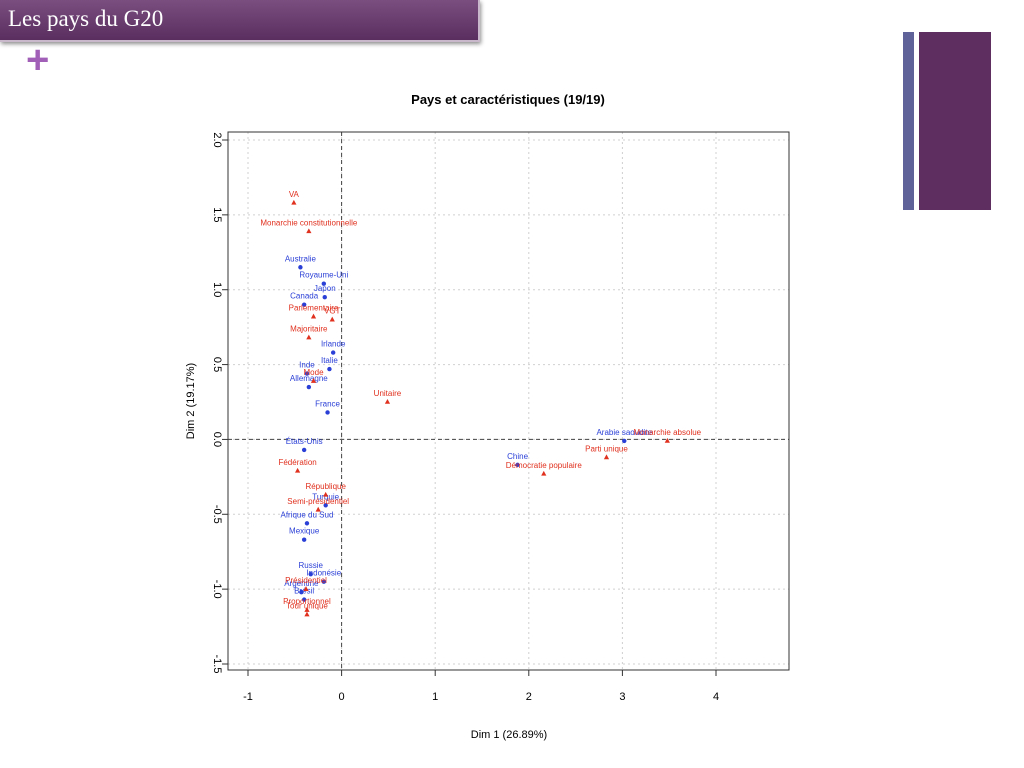  Describe the element at coordinates (318, 501) in the screenshot. I see `data-label: Semi-présidentiel` at that location.